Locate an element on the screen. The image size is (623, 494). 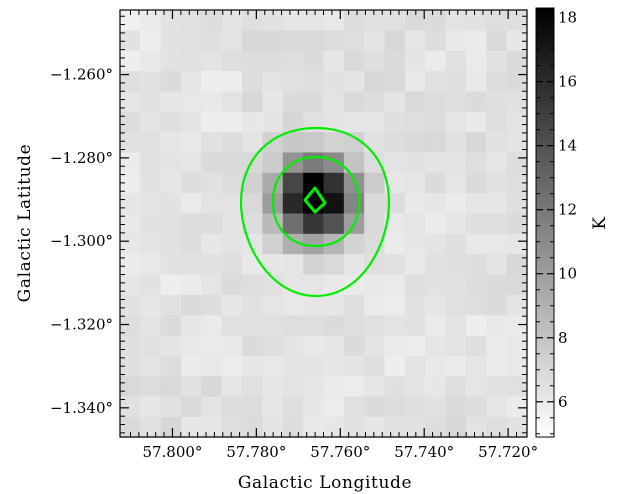
contour-inner is located at coordinates (315, 200).